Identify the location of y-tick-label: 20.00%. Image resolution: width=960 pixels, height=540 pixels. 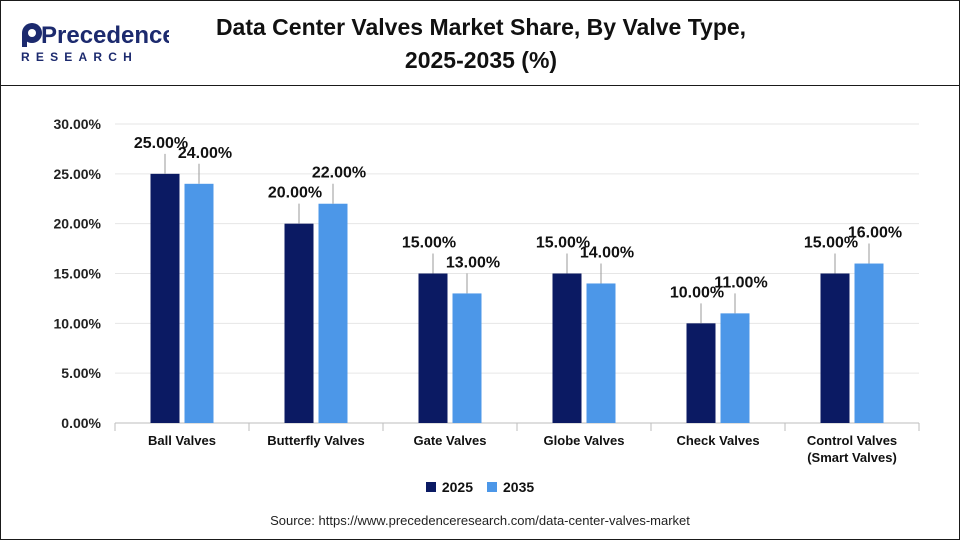
(78, 224).